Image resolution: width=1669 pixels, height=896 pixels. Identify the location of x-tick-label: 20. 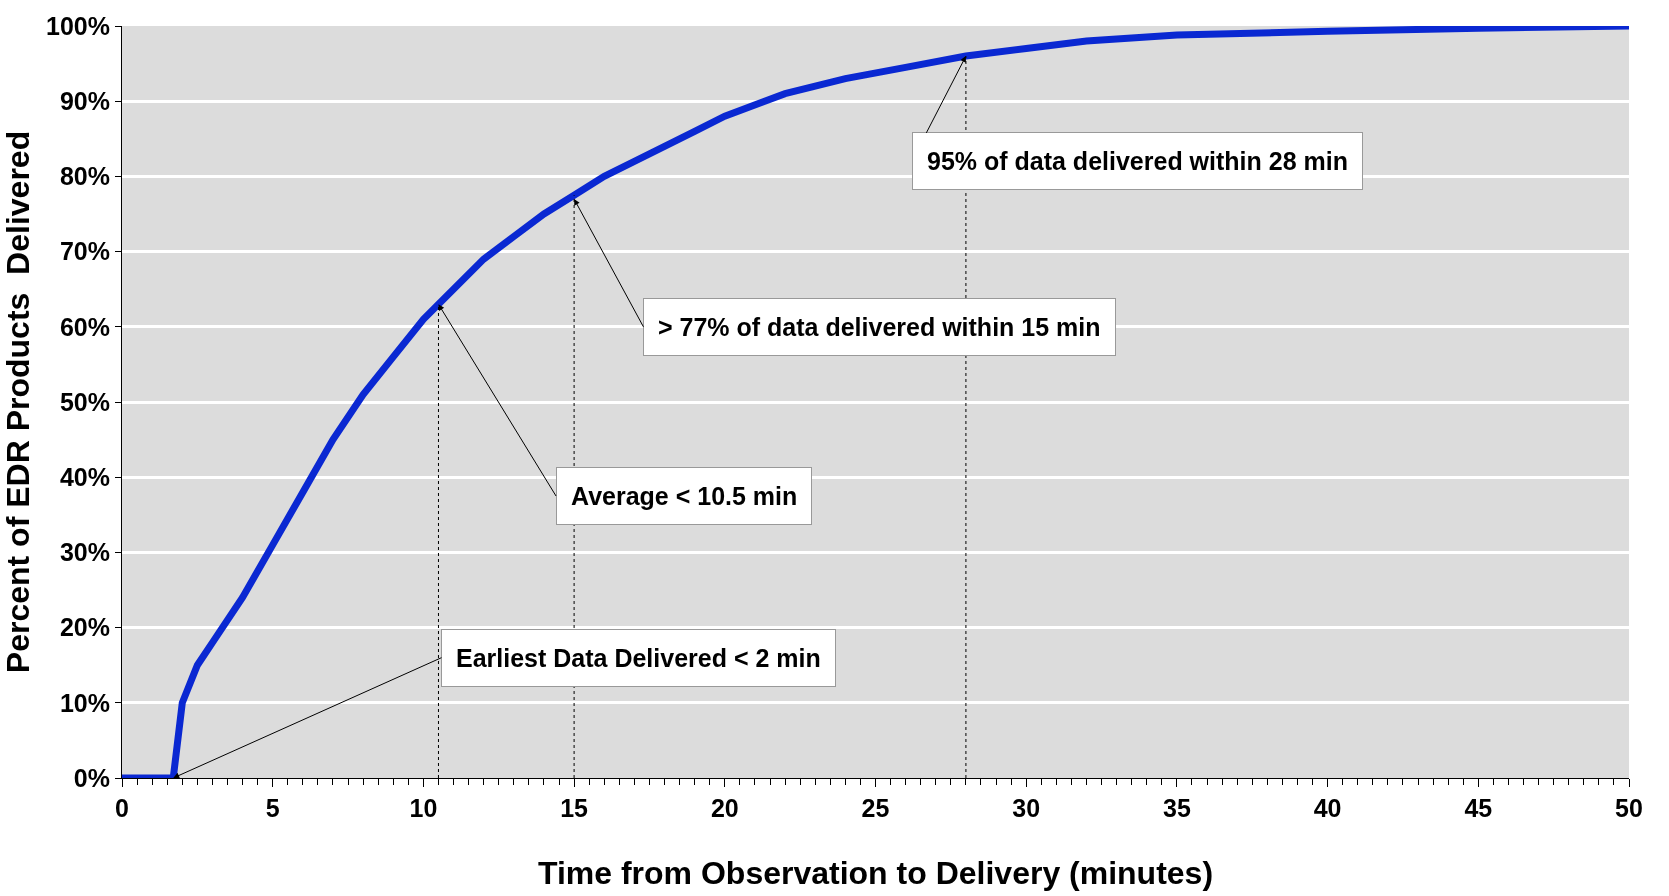
(724, 808).